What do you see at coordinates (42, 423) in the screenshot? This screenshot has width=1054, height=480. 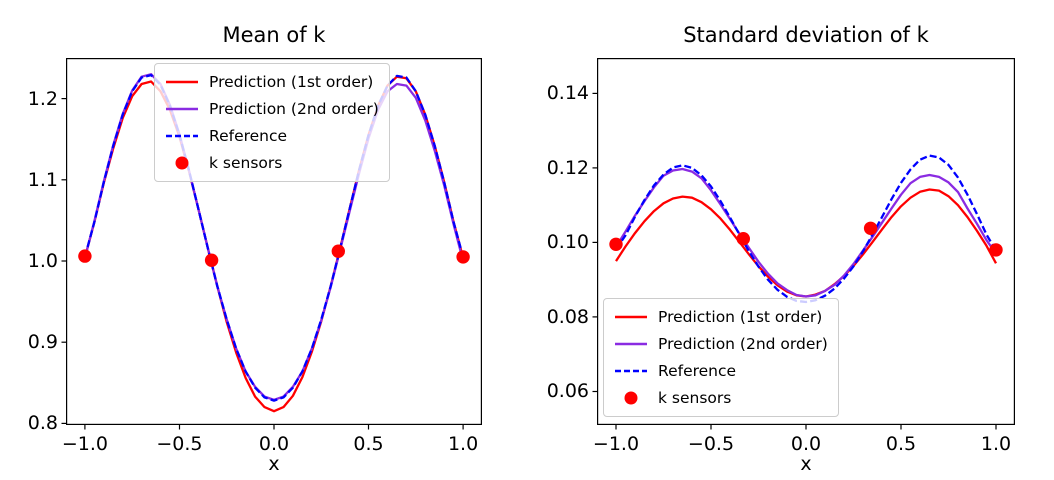 I see `y-tick-label: 0.8` at bounding box center [42, 423].